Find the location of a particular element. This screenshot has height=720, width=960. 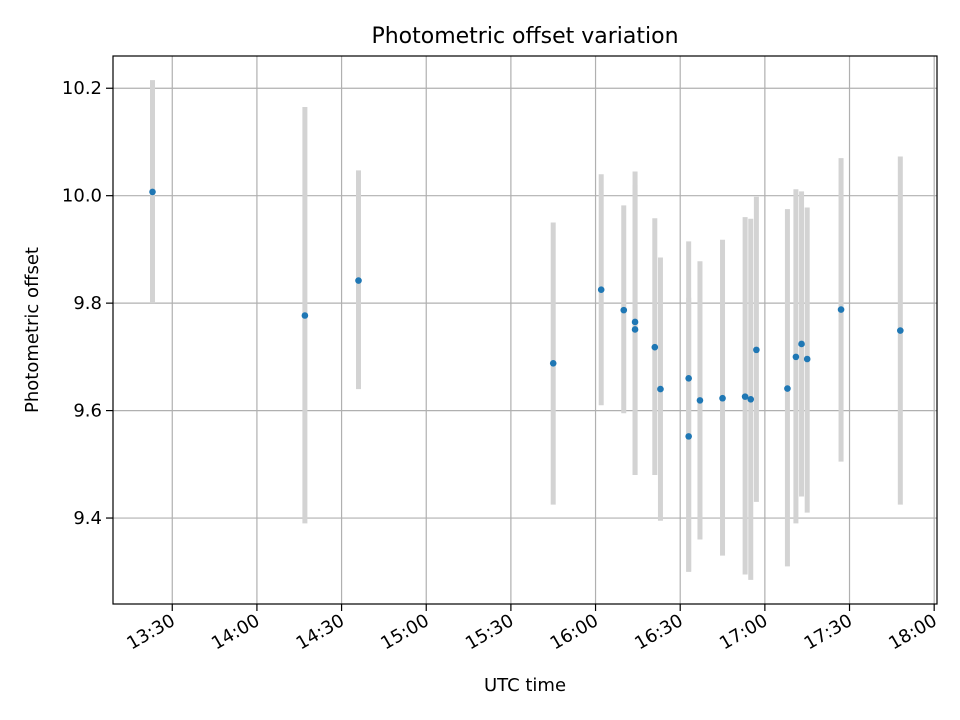

y-axis-ticks: 9.4 9.6 9.8 10.0 10.2 is located at coordinates (87, 303).